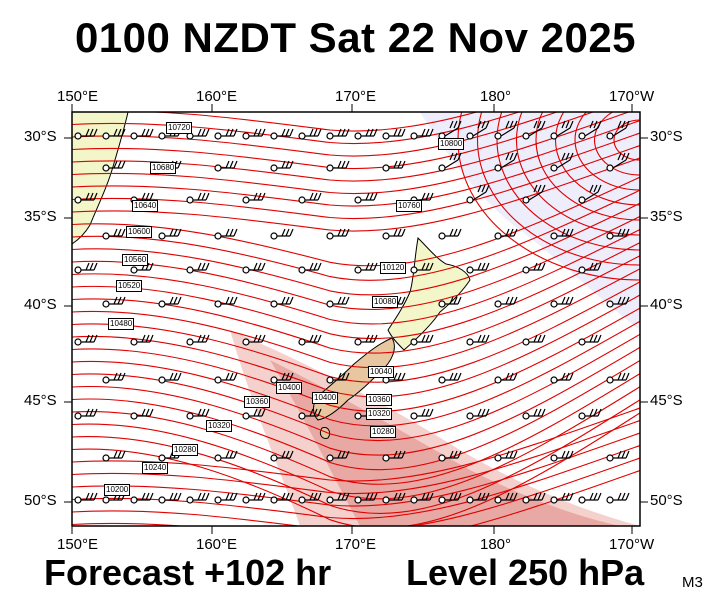 This screenshot has width=711, height=600. I want to click on contour-value-label: 10360, so click(257, 402).